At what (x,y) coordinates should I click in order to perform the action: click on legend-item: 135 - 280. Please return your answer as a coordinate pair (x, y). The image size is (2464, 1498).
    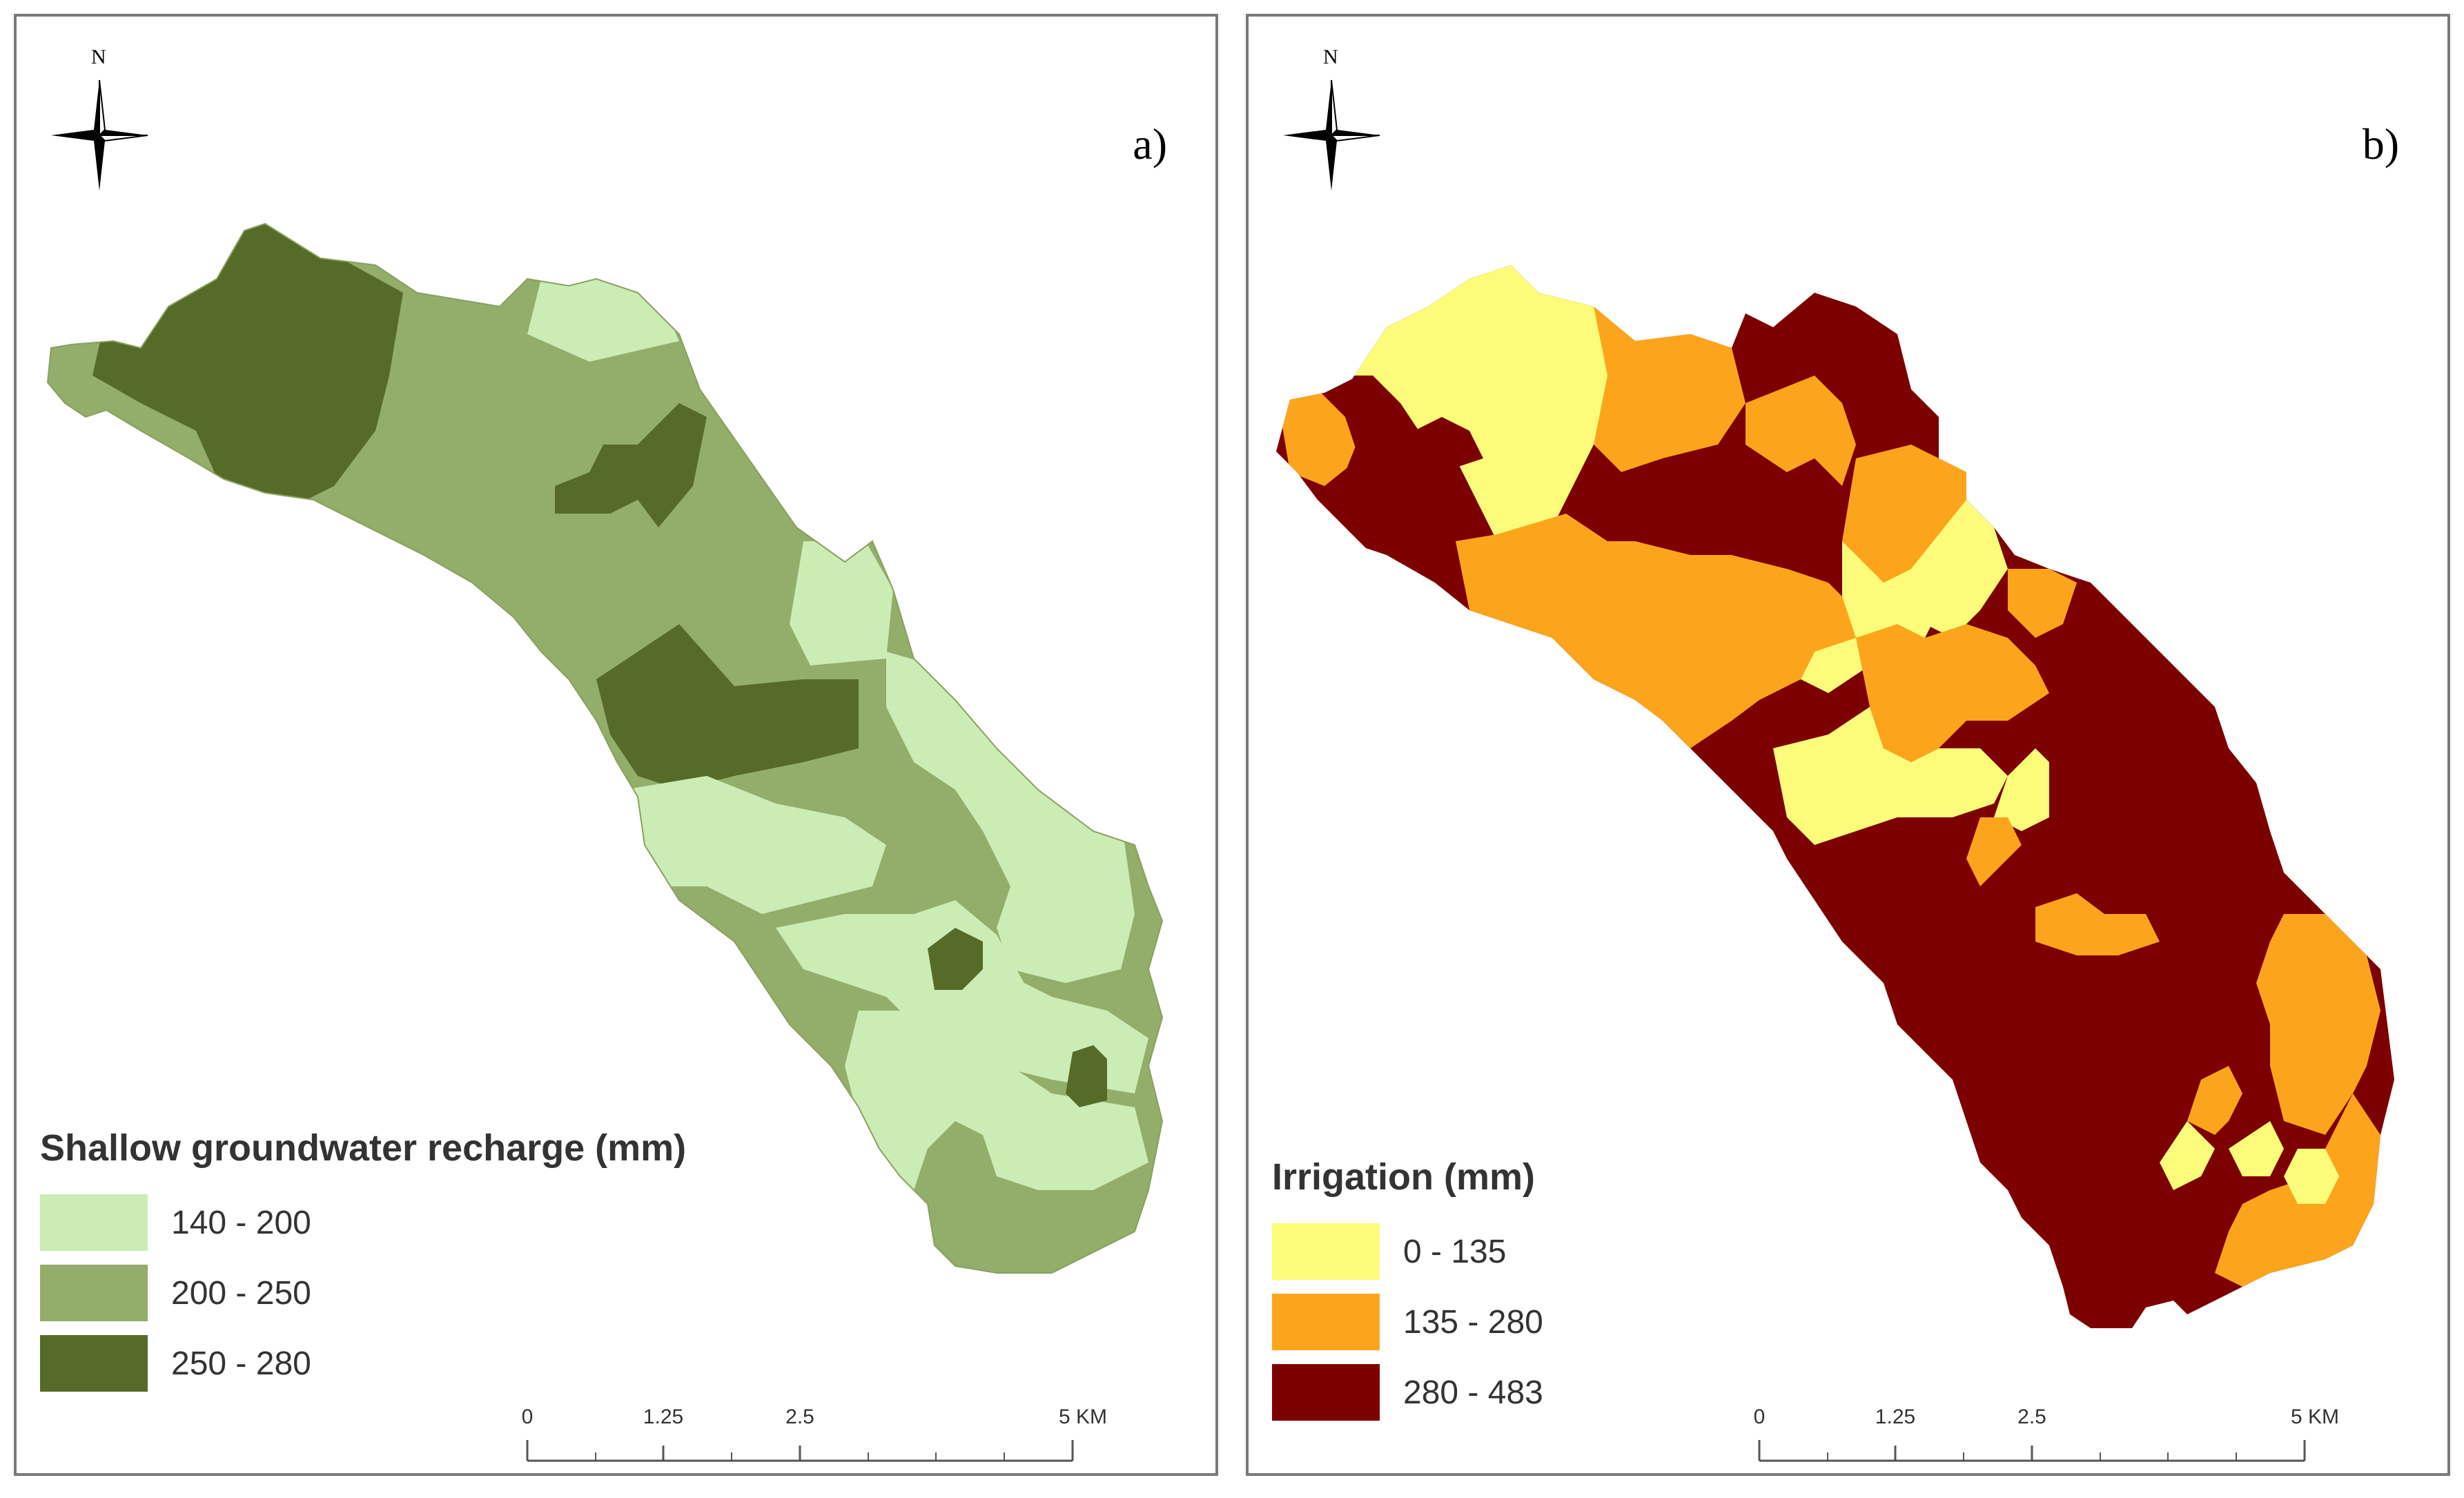
    Looking at the image, I should click on (1407, 1322).